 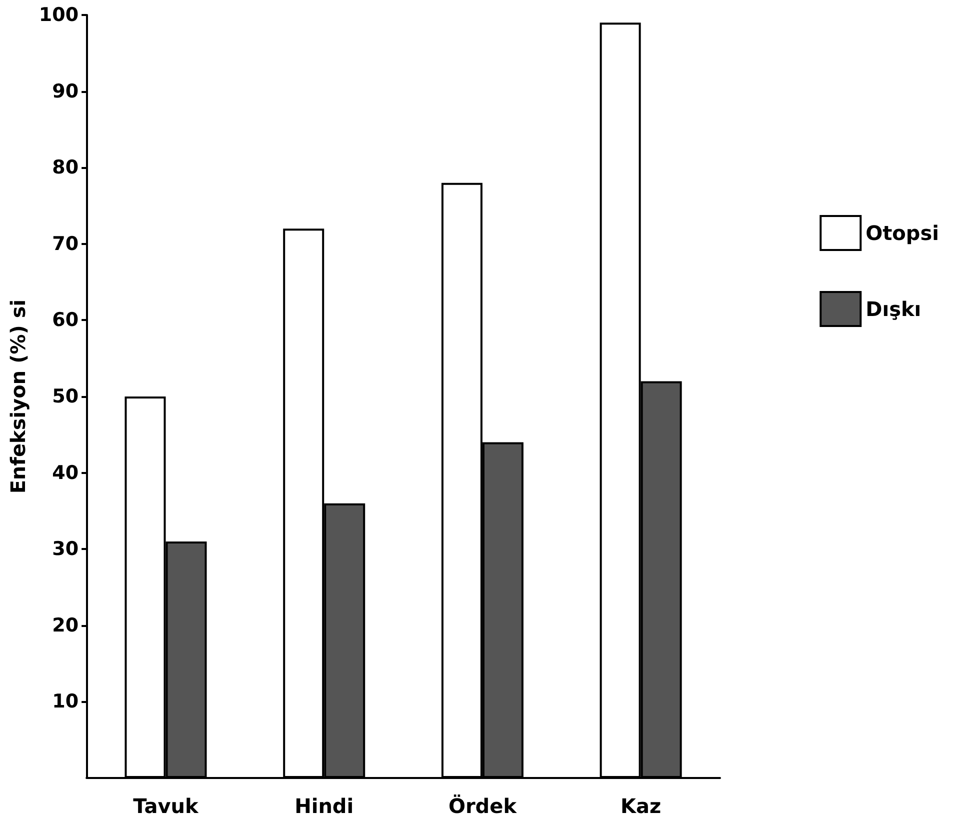 What do you see at coordinates (641, 806) in the screenshot?
I see `x-tick-label: Kaz` at bounding box center [641, 806].